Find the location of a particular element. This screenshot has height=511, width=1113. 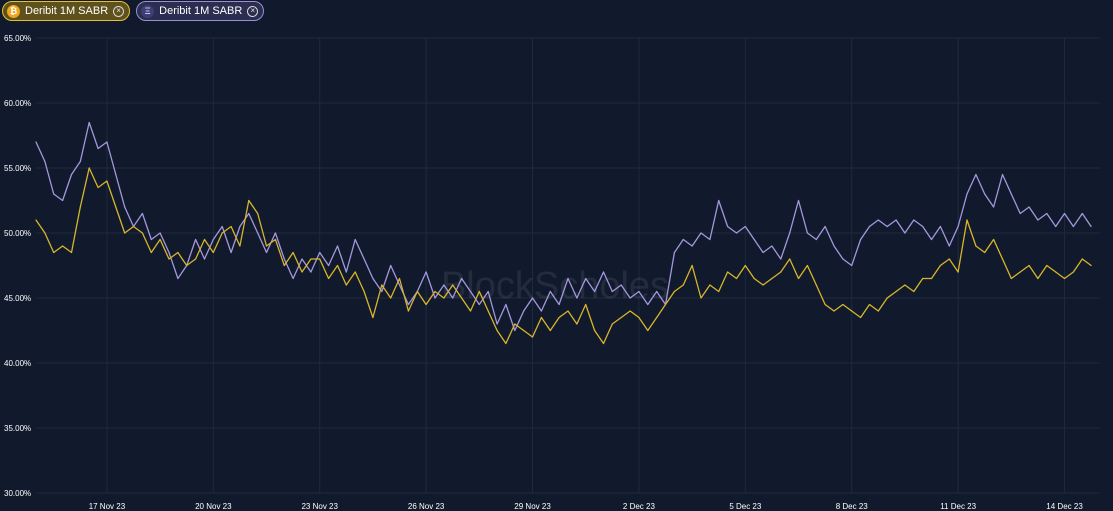

ethereum-icon: Ξ is located at coordinates (148, 11).